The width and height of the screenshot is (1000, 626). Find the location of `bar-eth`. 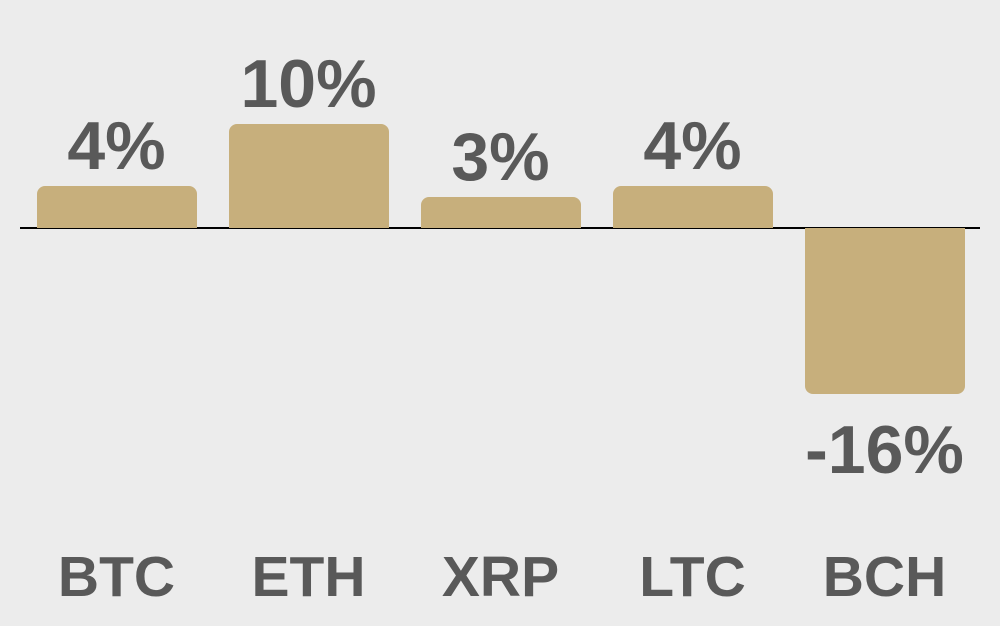

bar-eth is located at coordinates (308, 176).